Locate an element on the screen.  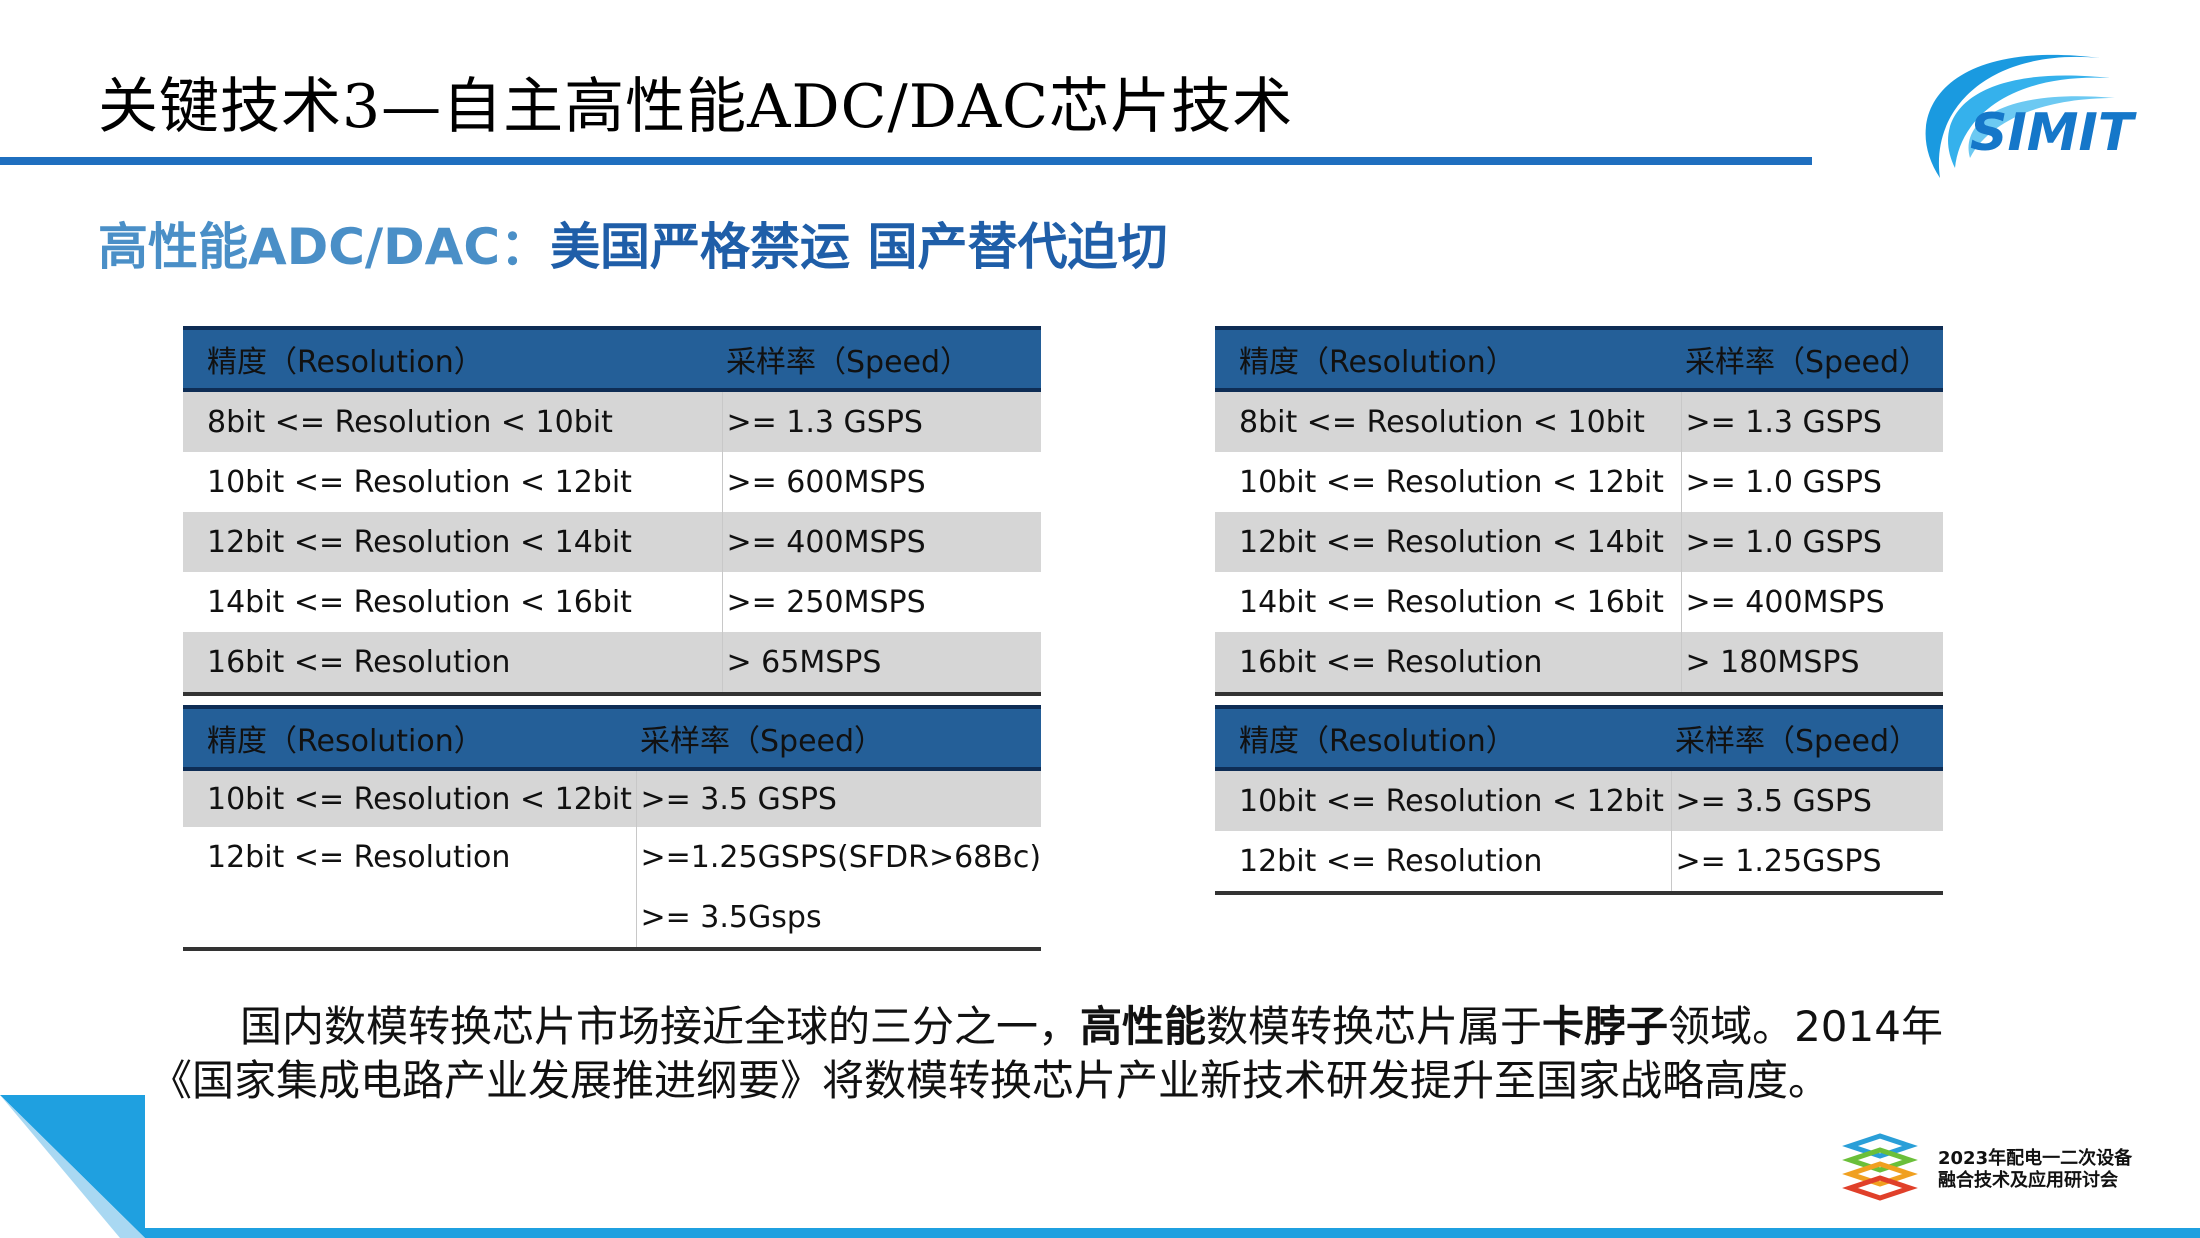
table-row: 12bit <= Resolution < 14bit >= 1.0 GSPS is located at coordinates (1579, 542).